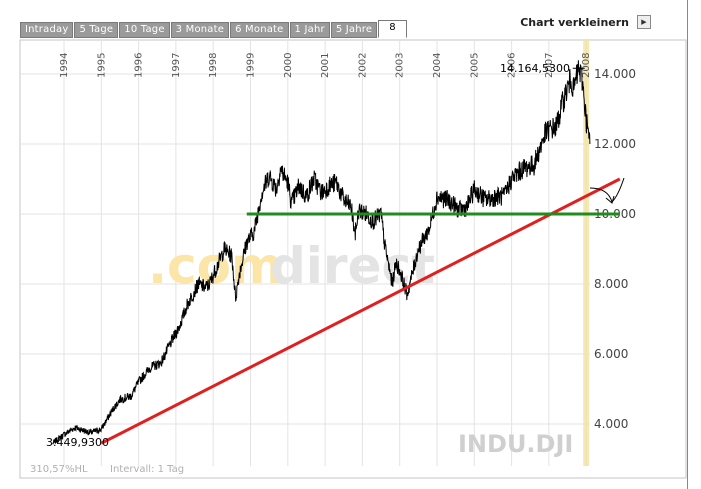 The height and width of the screenshot is (489, 701). What do you see at coordinates (251, 65) in the screenshot?
I see `year-label-1999: 1999` at bounding box center [251, 65].